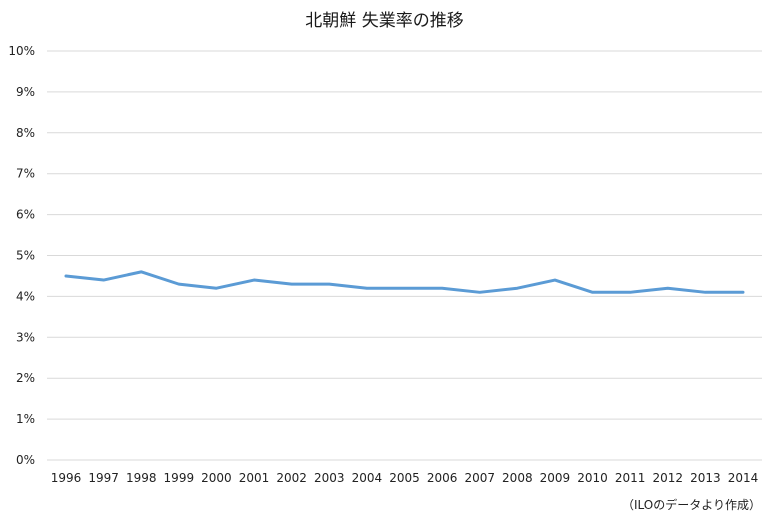 Image resolution: width=769 pixels, height=518 pixels. What do you see at coordinates (66, 478) in the screenshot?
I see `x-tick-label: 1996` at bounding box center [66, 478].